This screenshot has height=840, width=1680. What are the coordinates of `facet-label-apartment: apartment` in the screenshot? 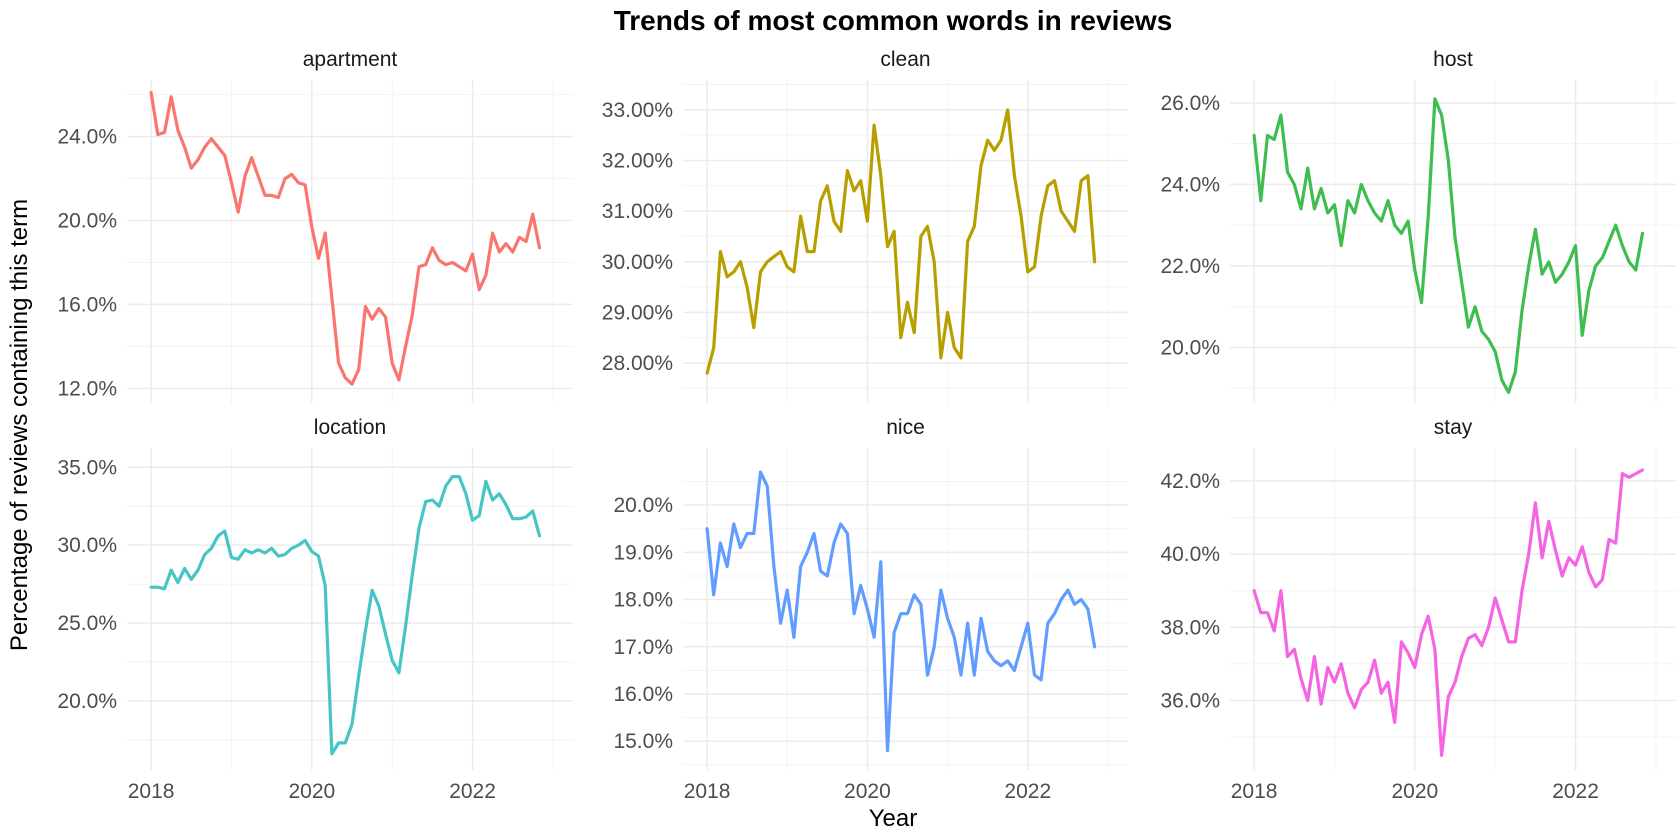 It's located at (350, 59).